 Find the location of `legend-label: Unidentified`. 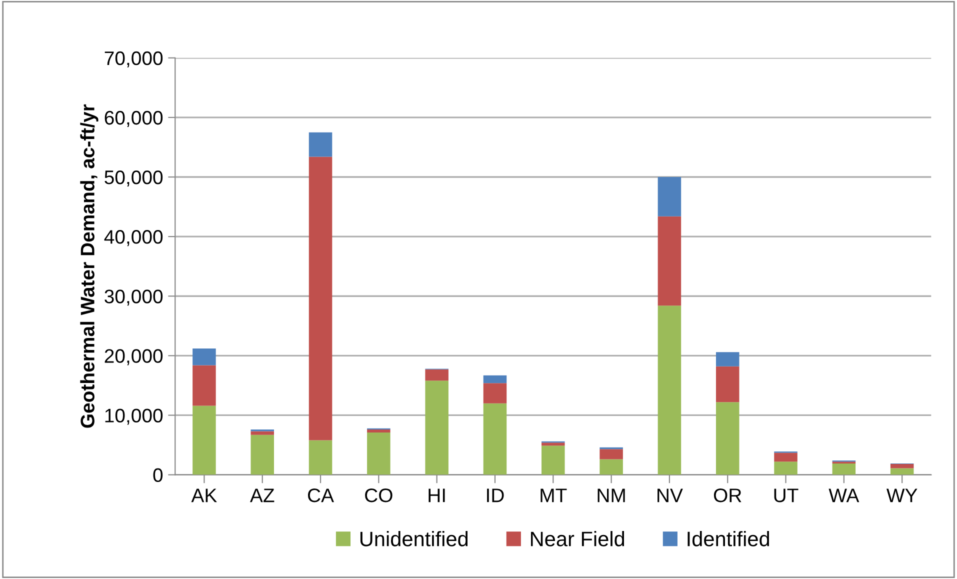

legend-label: Unidentified is located at coordinates (414, 538).